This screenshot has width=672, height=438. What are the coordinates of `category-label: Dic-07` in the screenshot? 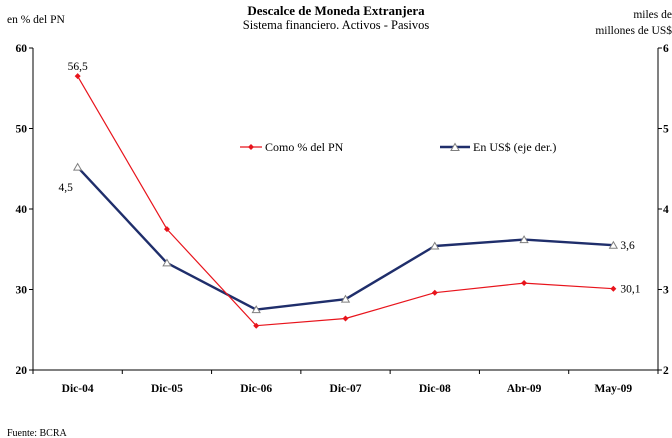 It's located at (346, 389).